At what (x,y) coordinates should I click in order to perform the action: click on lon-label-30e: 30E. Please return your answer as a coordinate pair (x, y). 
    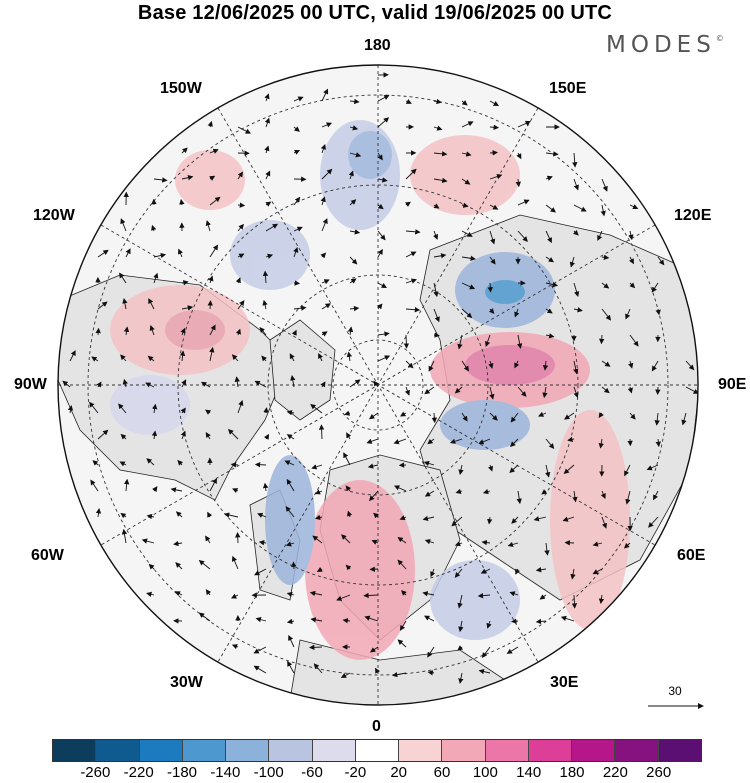
    Looking at the image, I should click on (564, 682).